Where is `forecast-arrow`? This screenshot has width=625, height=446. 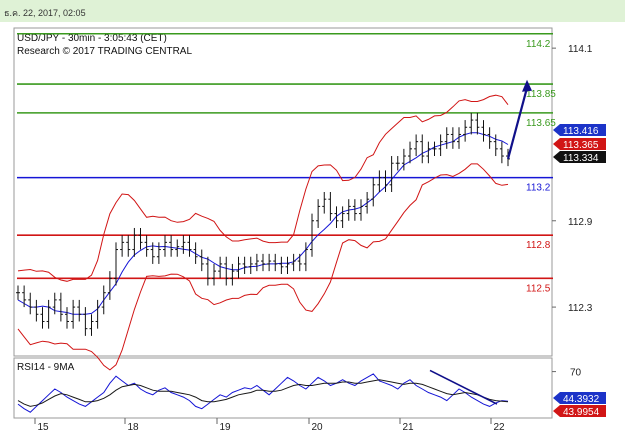
forecast-arrow is located at coordinates (517, 123).